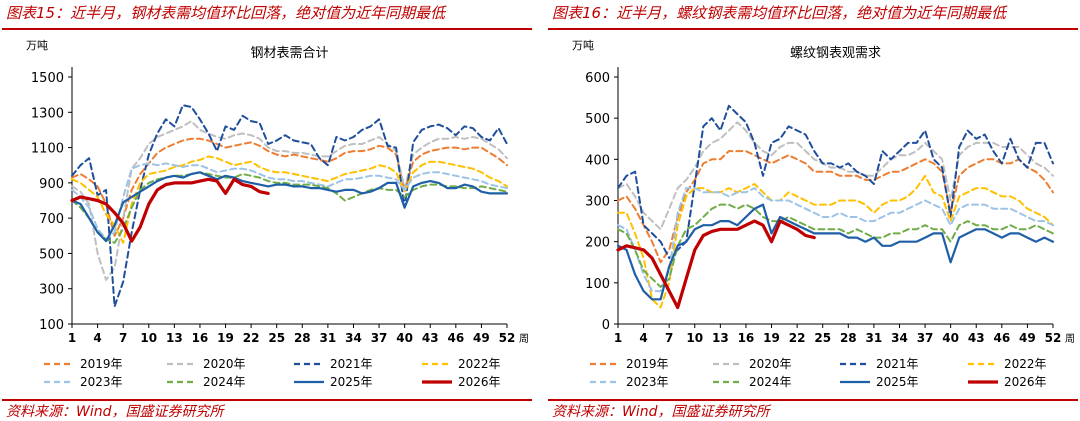  Describe the element at coordinates (835, 176) in the screenshot. I see `series-line-2020` at that location.